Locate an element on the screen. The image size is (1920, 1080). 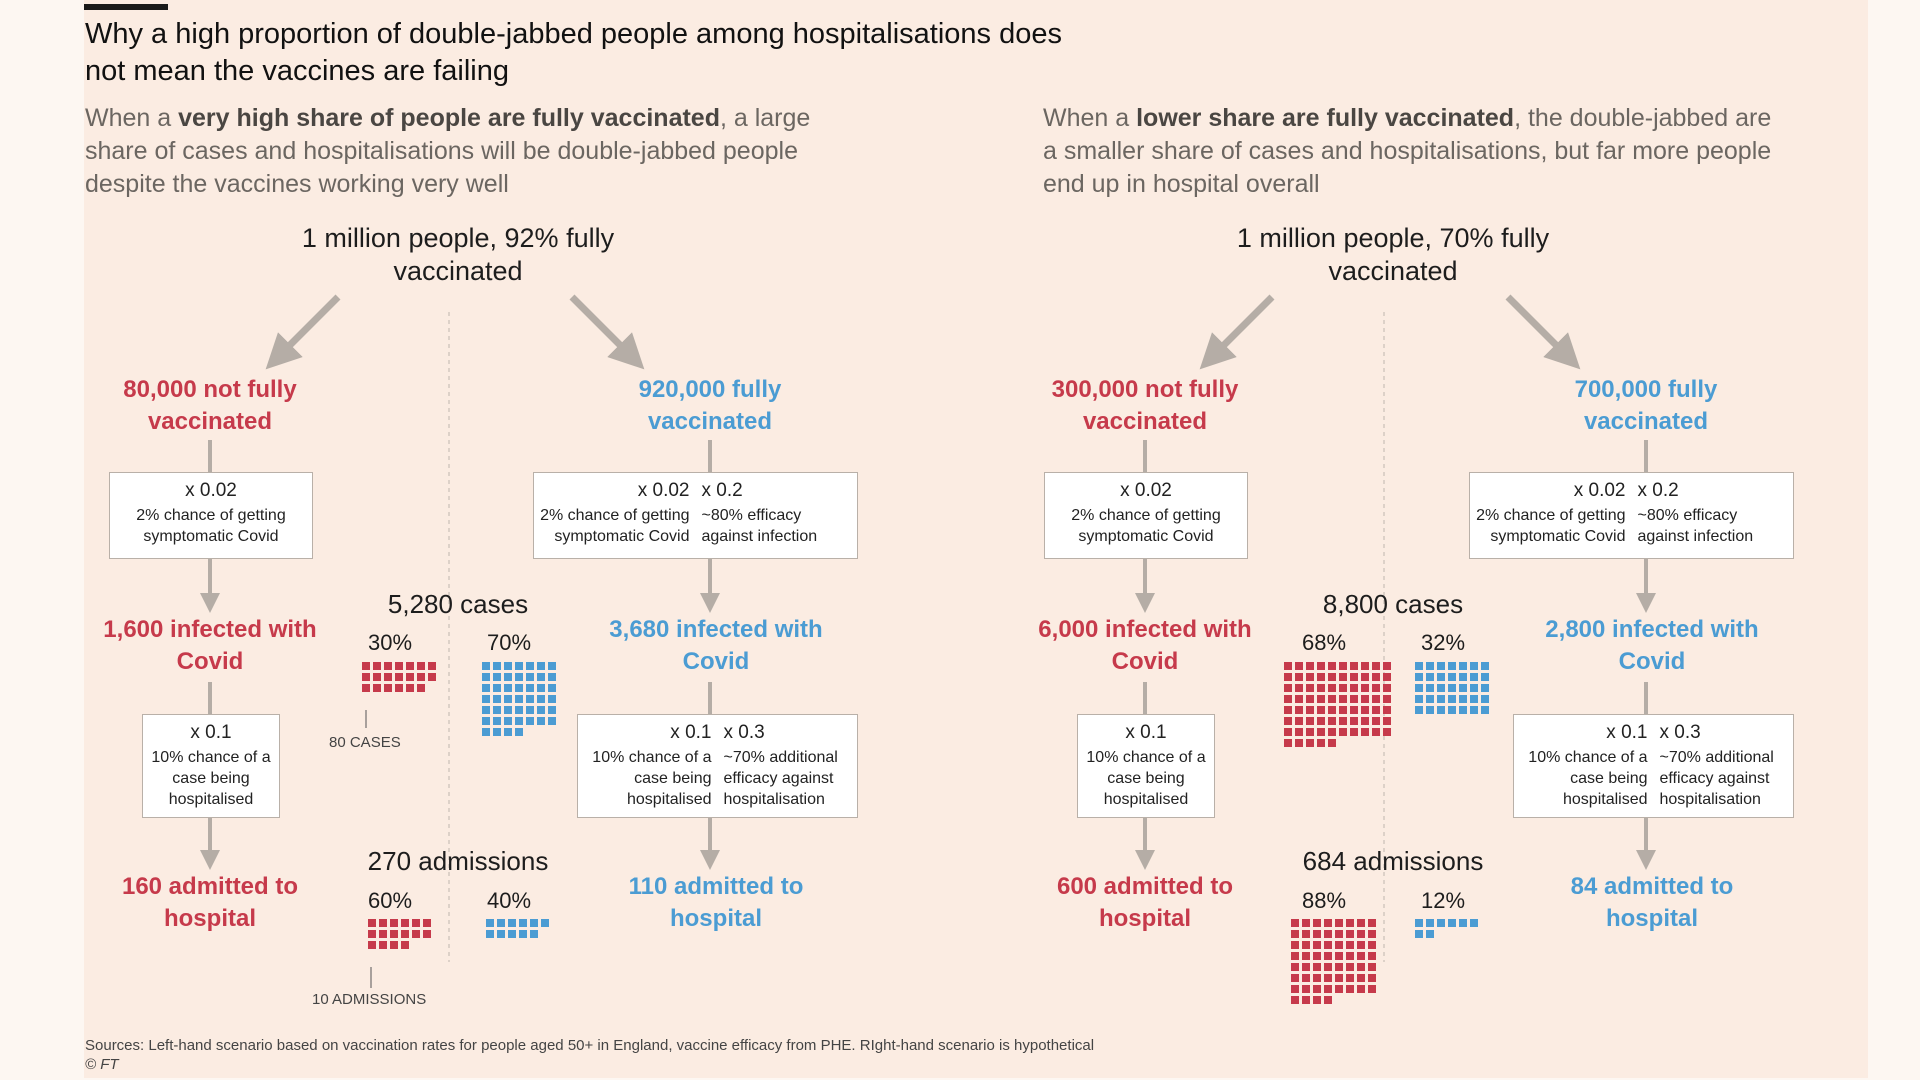
multiplier: x 0.1 is located at coordinates (211, 732).